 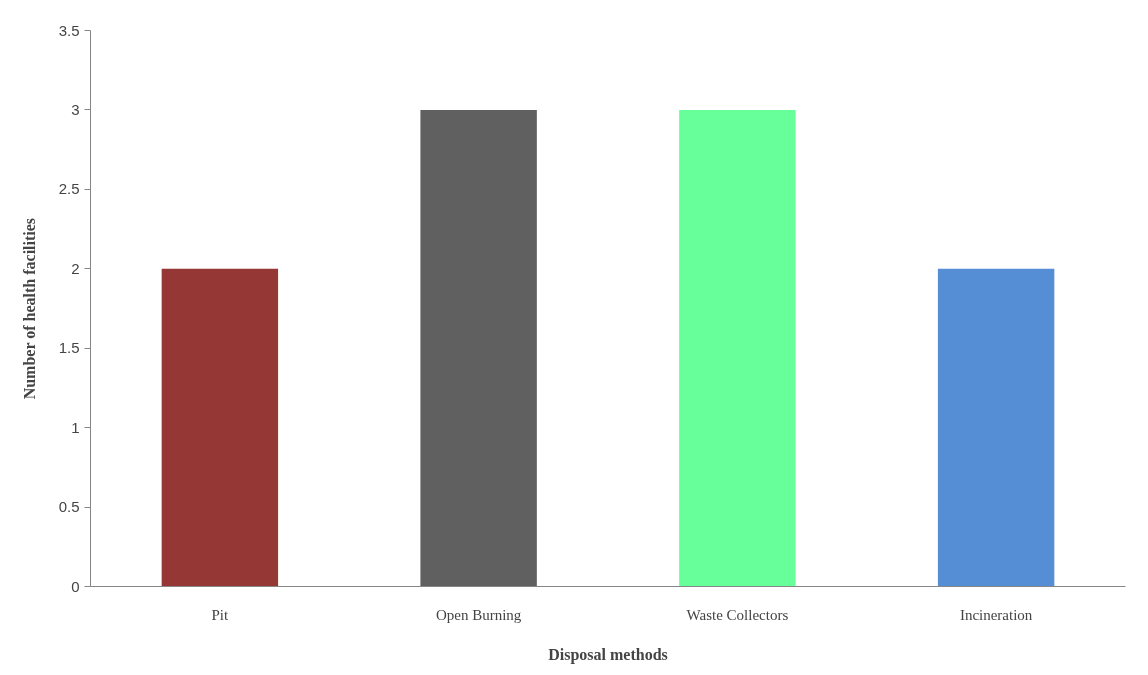 What do you see at coordinates (737, 614) in the screenshot?
I see `x-tick-label: Waste Collectors` at bounding box center [737, 614].